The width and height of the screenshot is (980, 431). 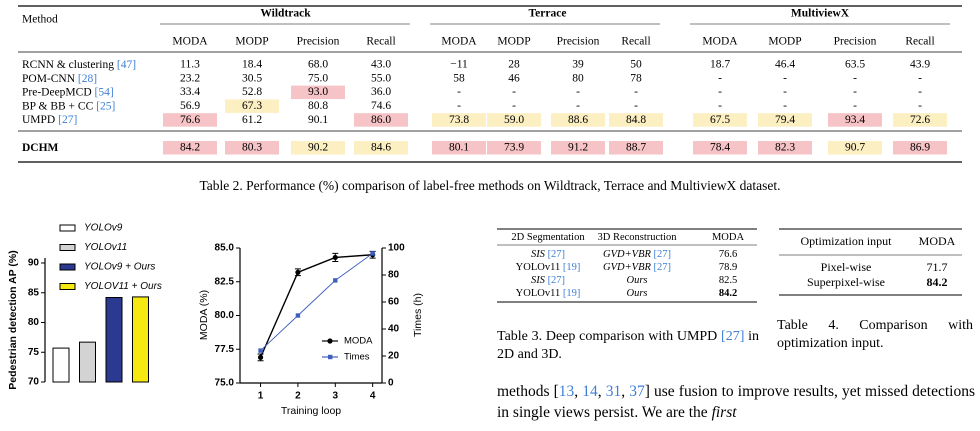 What do you see at coordinates (318, 148) in the screenshot?
I see `cell: 90.2` at bounding box center [318, 148].